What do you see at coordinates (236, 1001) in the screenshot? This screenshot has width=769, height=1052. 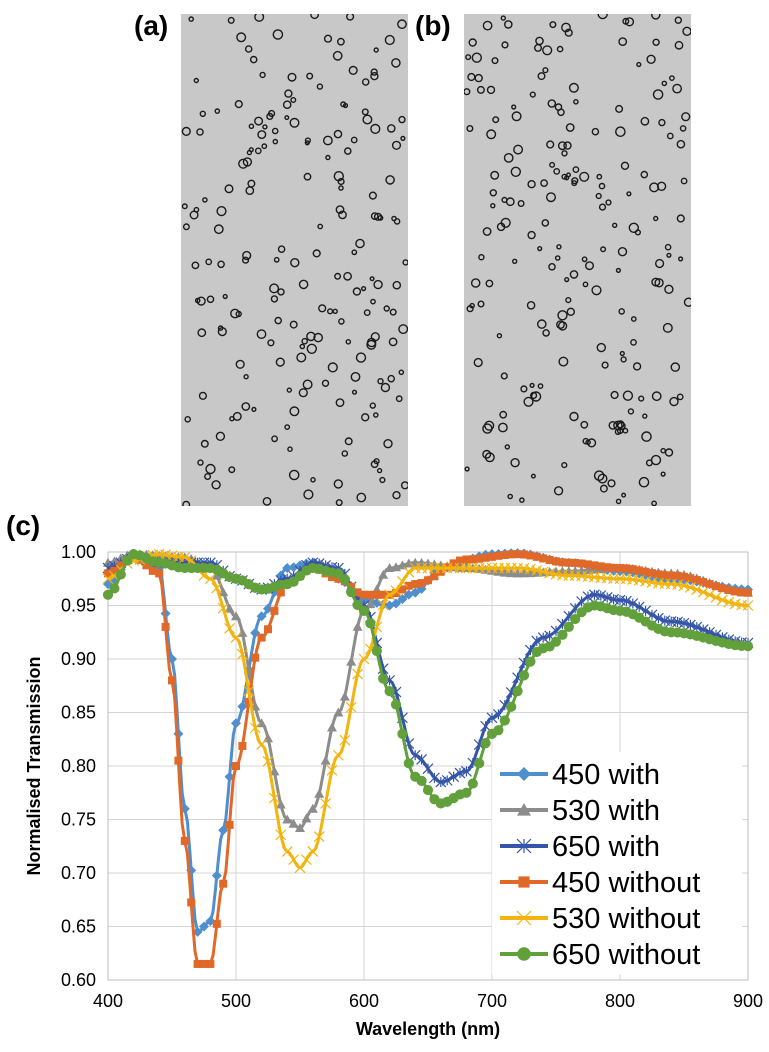 I see `x-tick-label: 500` at bounding box center [236, 1001].